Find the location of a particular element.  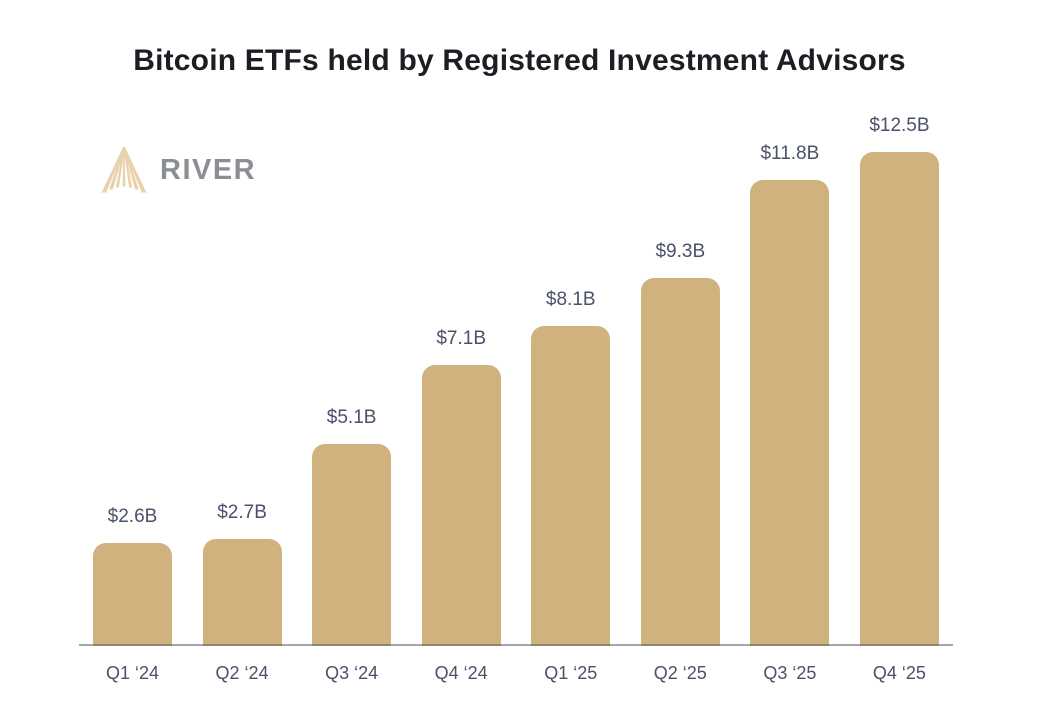

bar-value-label: $5.1B is located at coordinates (351, 417).